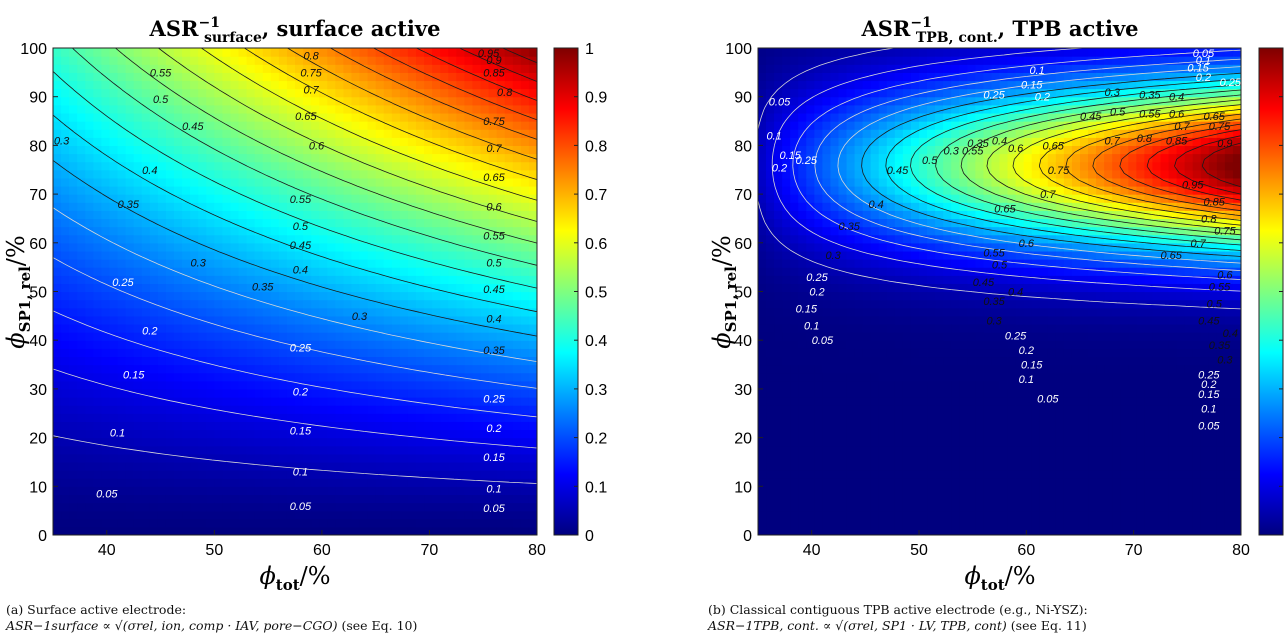  What do you see at coordinates (214, 550) in the screenshot?
I see `x-tick-label: 50` at bounding box center [214, 550].